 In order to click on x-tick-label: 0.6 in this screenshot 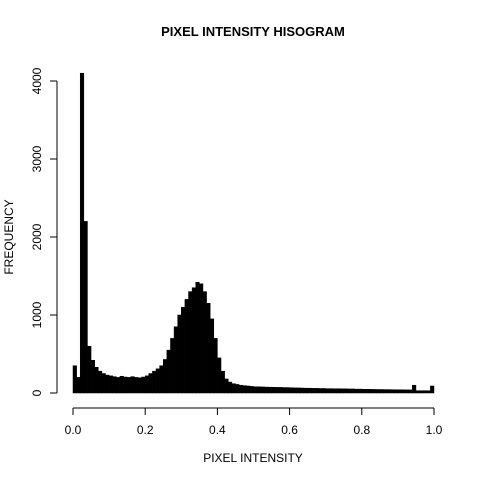, I will do `click(289, 430)`.